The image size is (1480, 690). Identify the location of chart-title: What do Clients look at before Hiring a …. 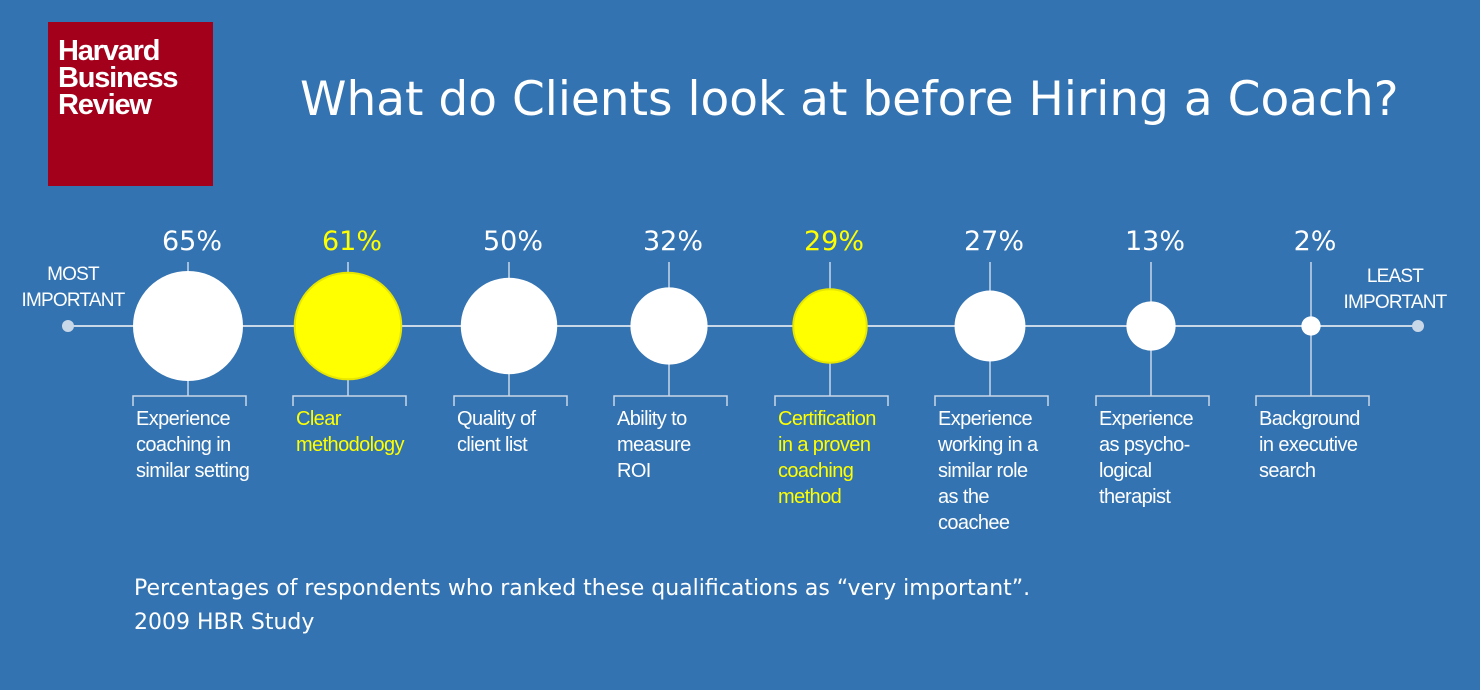
(849, 99).